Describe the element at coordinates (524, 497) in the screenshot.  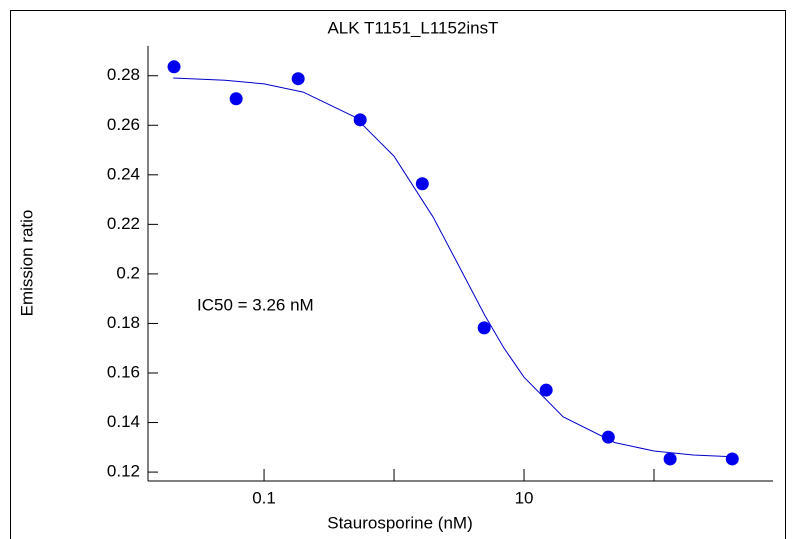
I see `x-tick-label: 10` at that location.